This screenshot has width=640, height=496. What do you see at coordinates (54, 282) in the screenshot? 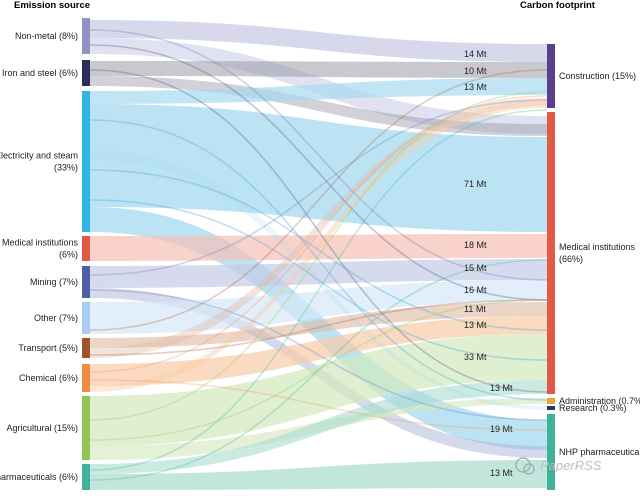
I see `source-label-4: Mining (7%)` at bounding box center [54, 282].